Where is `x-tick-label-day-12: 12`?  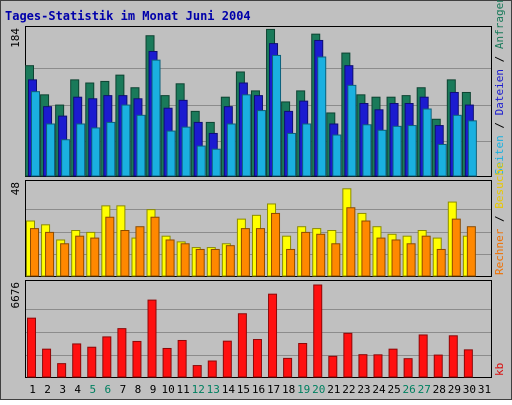 x-tick-label-day-12: 12 is located at coordinates (198, 389).